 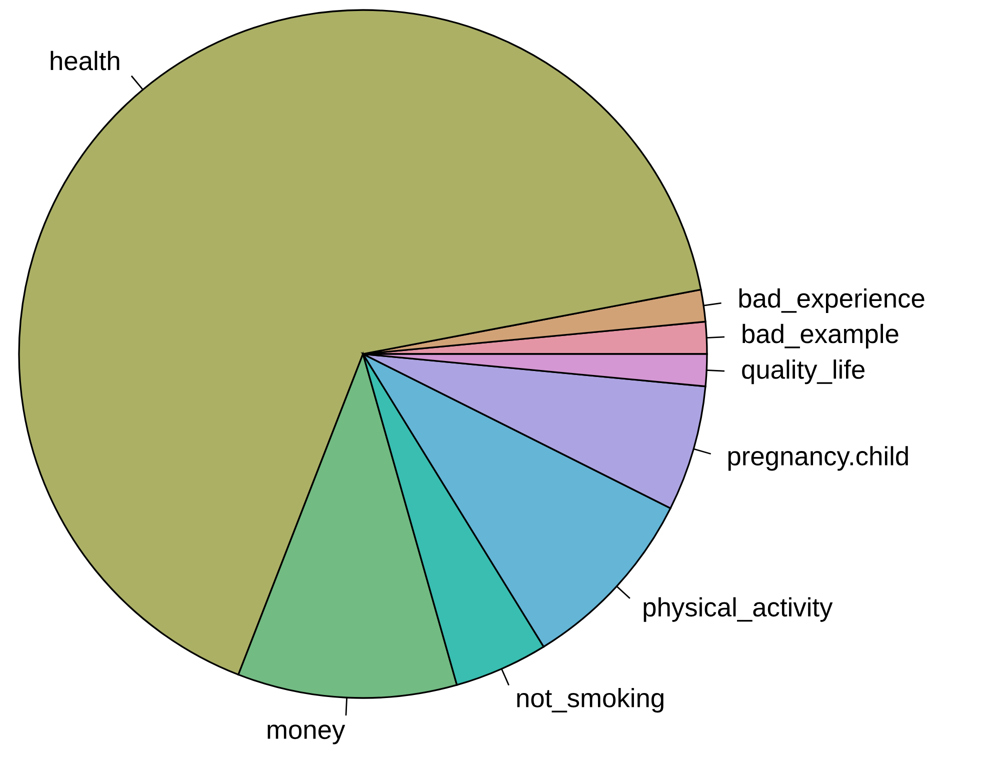 What do you see at coordinates (738, 609) in the screenshot?
I see `slice-label: physical_activity` at bounding box center [738, 609].